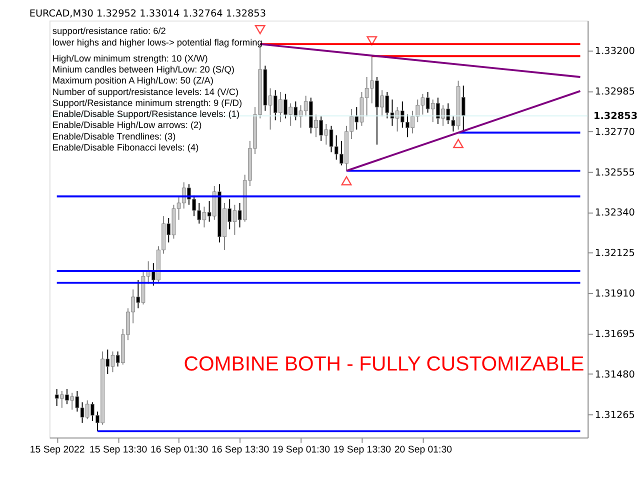  What do you see at coordinates (614, 172) in the screenshot?
I see `y-tick-label: 1.32555` at bounding box center [614, 172].